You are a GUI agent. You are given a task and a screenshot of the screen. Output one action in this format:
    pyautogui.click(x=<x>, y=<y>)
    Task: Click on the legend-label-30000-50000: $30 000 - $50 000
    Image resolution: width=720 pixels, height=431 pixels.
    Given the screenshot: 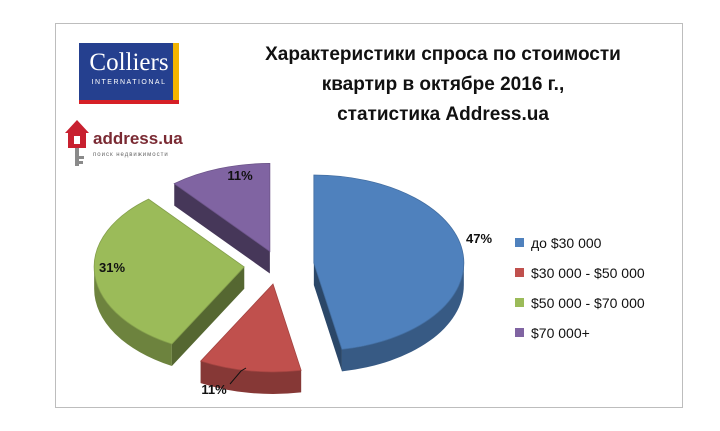 What is the action you would take?
    pyautogui.click(x=588, y=273)
    